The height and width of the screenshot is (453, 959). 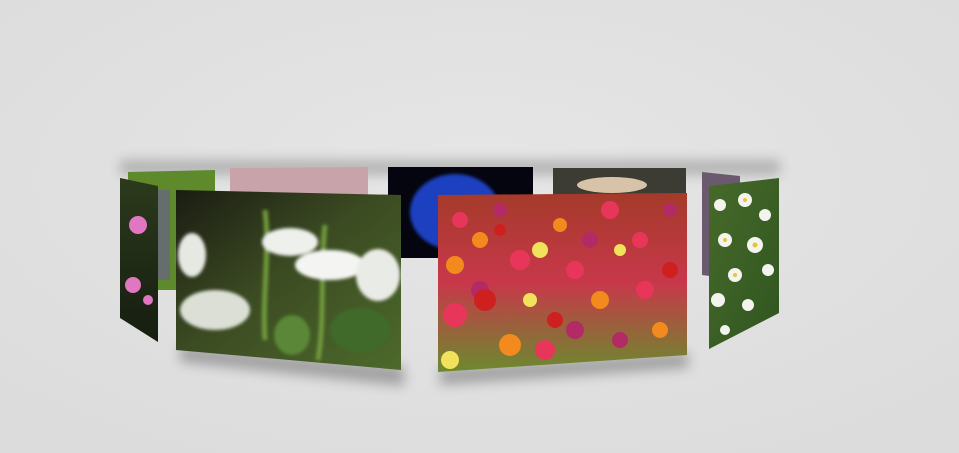 What do you see at coordinates (564, 368) in the screenshot?
I see `shadow` at bounding box center [564, 368].